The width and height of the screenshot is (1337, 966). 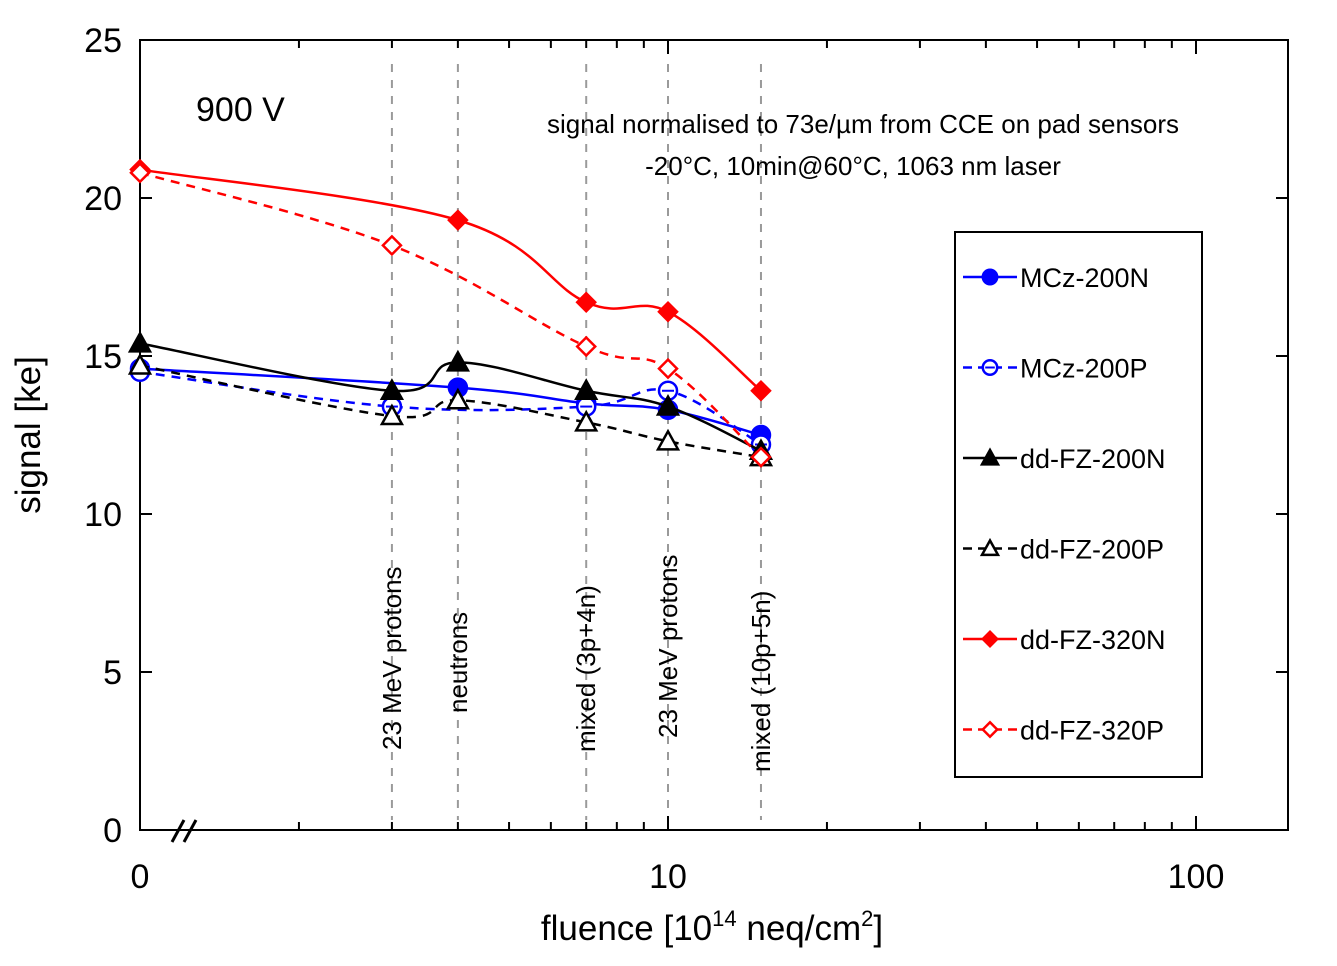 What do you see at coordinates (28, 435) in the screenshot?
I see `y-axis-title: signal [ke]` at bounding box center [28, 435].